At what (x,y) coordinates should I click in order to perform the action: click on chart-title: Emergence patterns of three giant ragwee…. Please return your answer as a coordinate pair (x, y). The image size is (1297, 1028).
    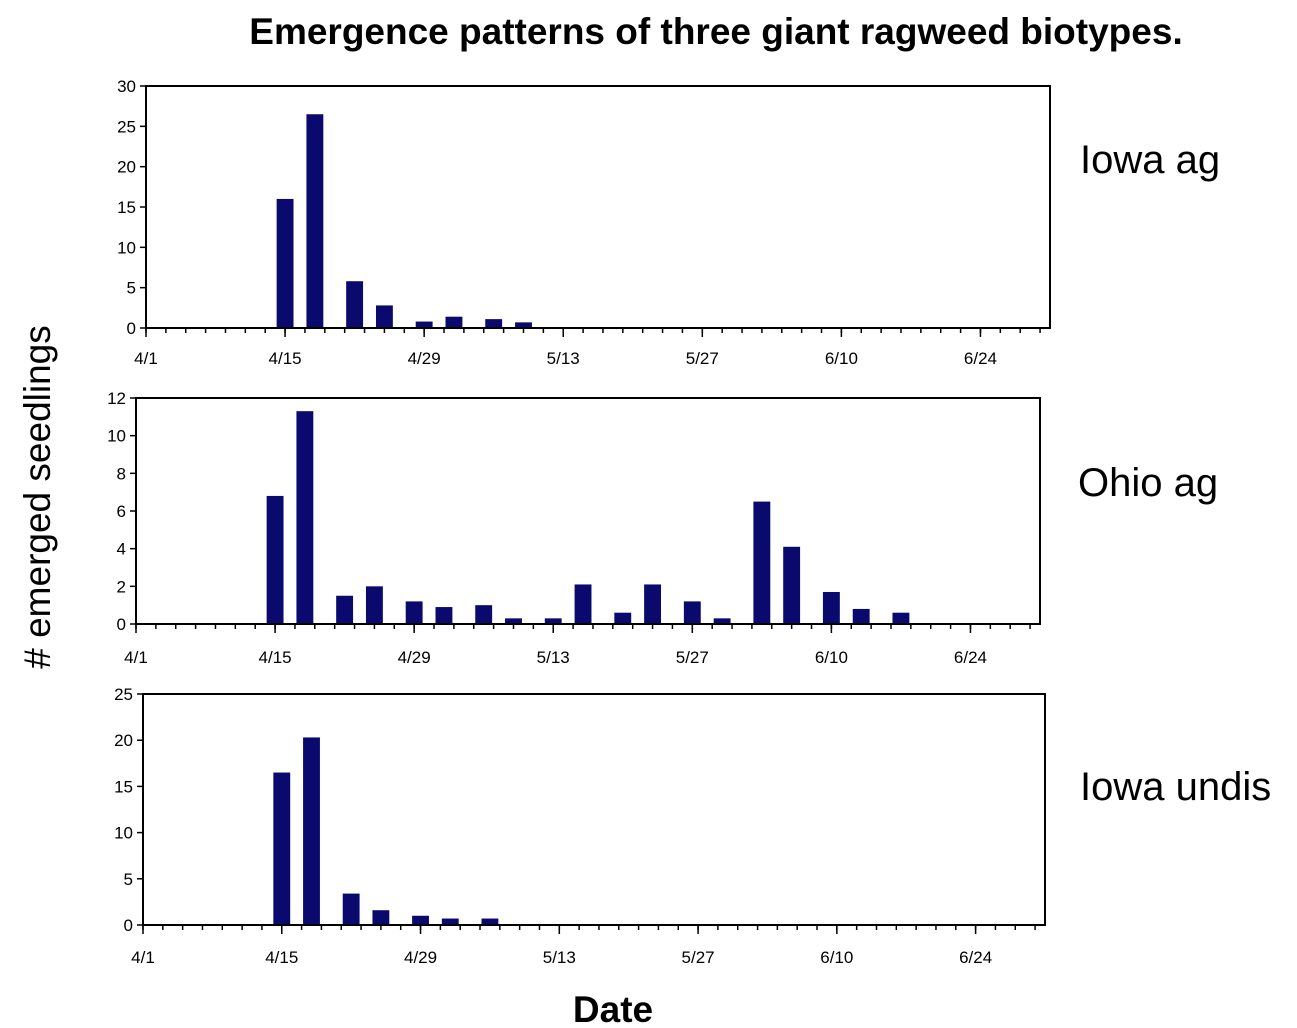
    Looking at the image, I should click on (715, 31).